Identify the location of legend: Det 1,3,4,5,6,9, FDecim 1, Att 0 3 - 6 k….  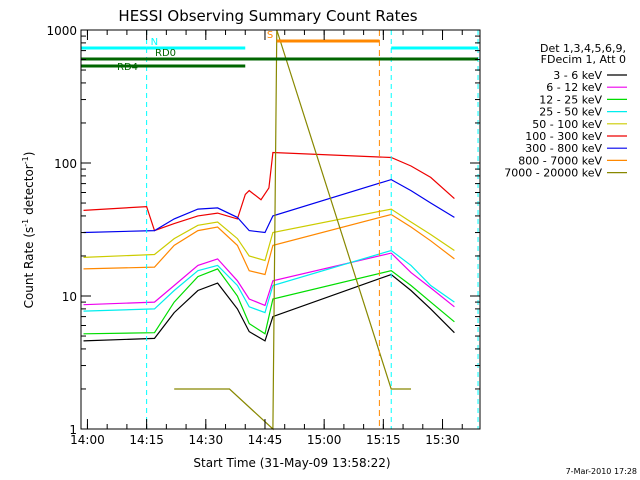
(565, 111).